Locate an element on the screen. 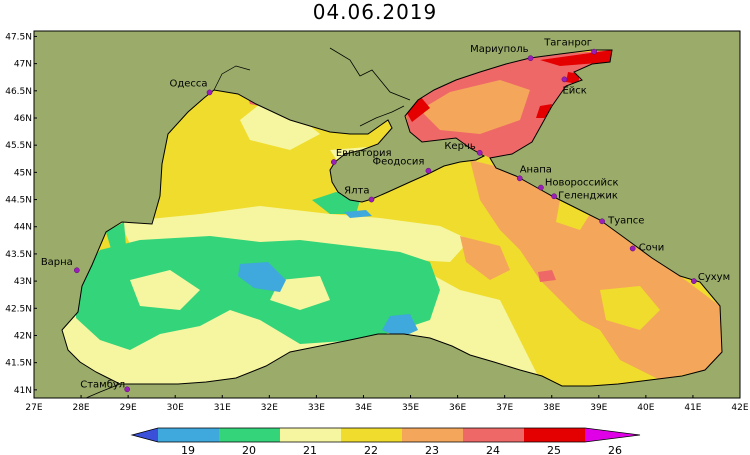 This screenshot has height=455, width=750. lon-tick-label: 32E is located at coordinates (269, 408).